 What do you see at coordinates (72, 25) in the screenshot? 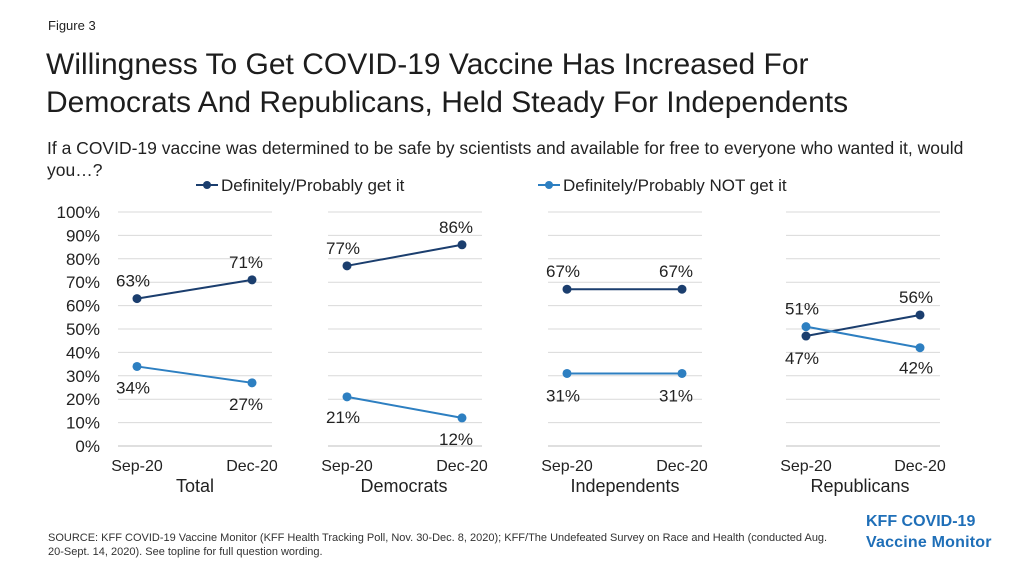
I see `figure-label: Figure 3` at bounding box center [72, 25].